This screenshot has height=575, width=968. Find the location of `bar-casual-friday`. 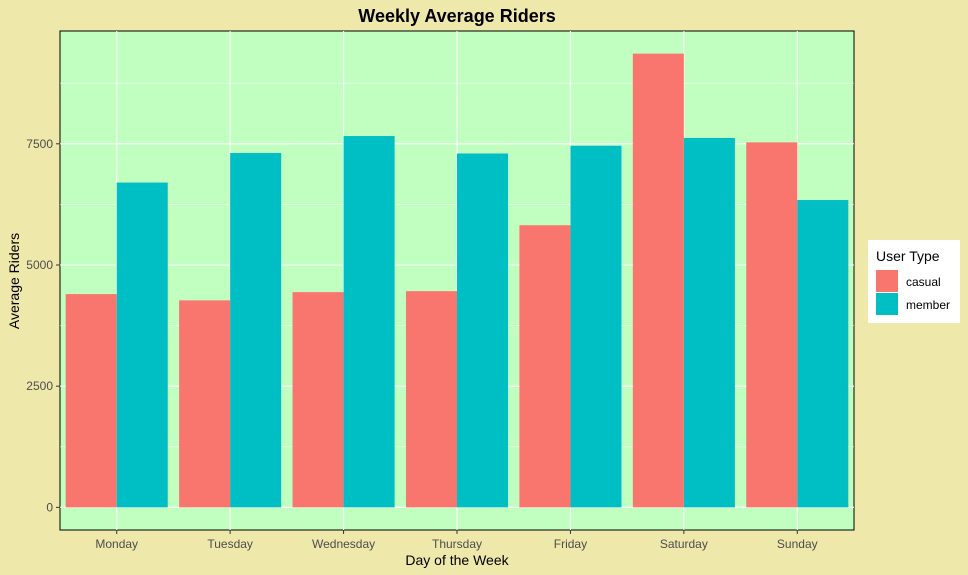

bar-casual-friday is located at coordinates (545, 366).